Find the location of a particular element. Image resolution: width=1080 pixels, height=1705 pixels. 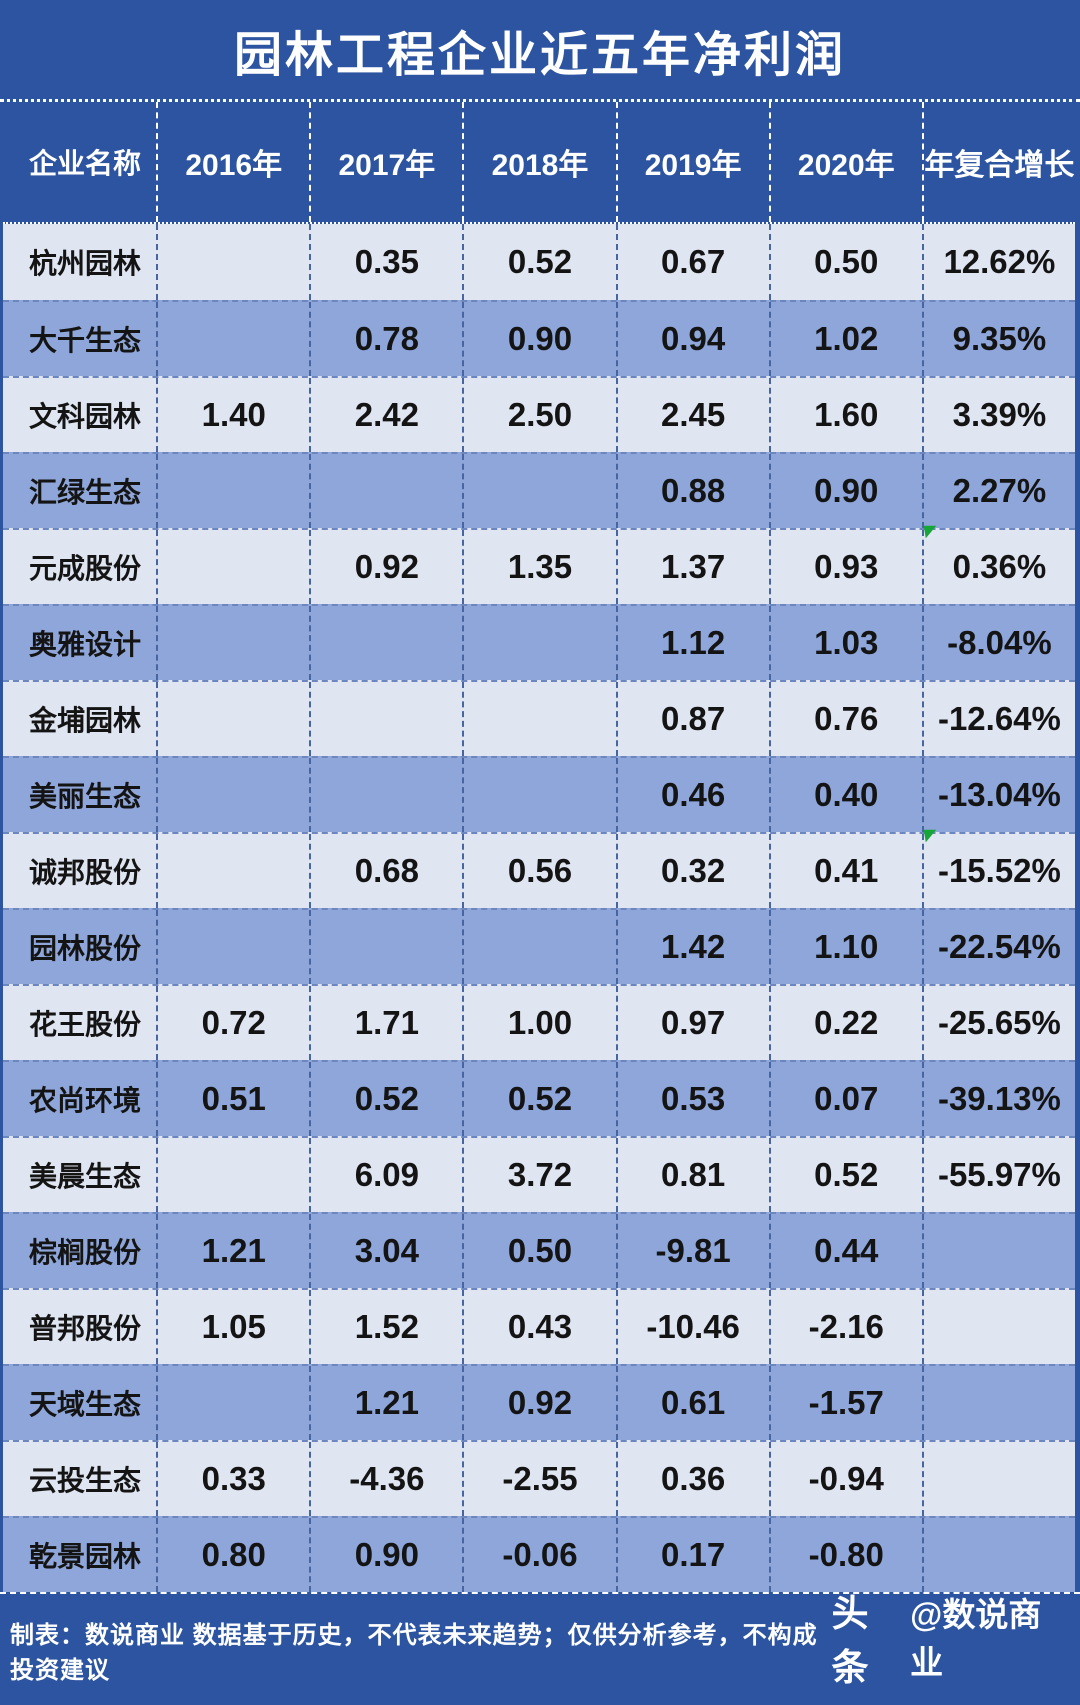

column-header-2020: 2020年 is located at coordinates (845, 162).